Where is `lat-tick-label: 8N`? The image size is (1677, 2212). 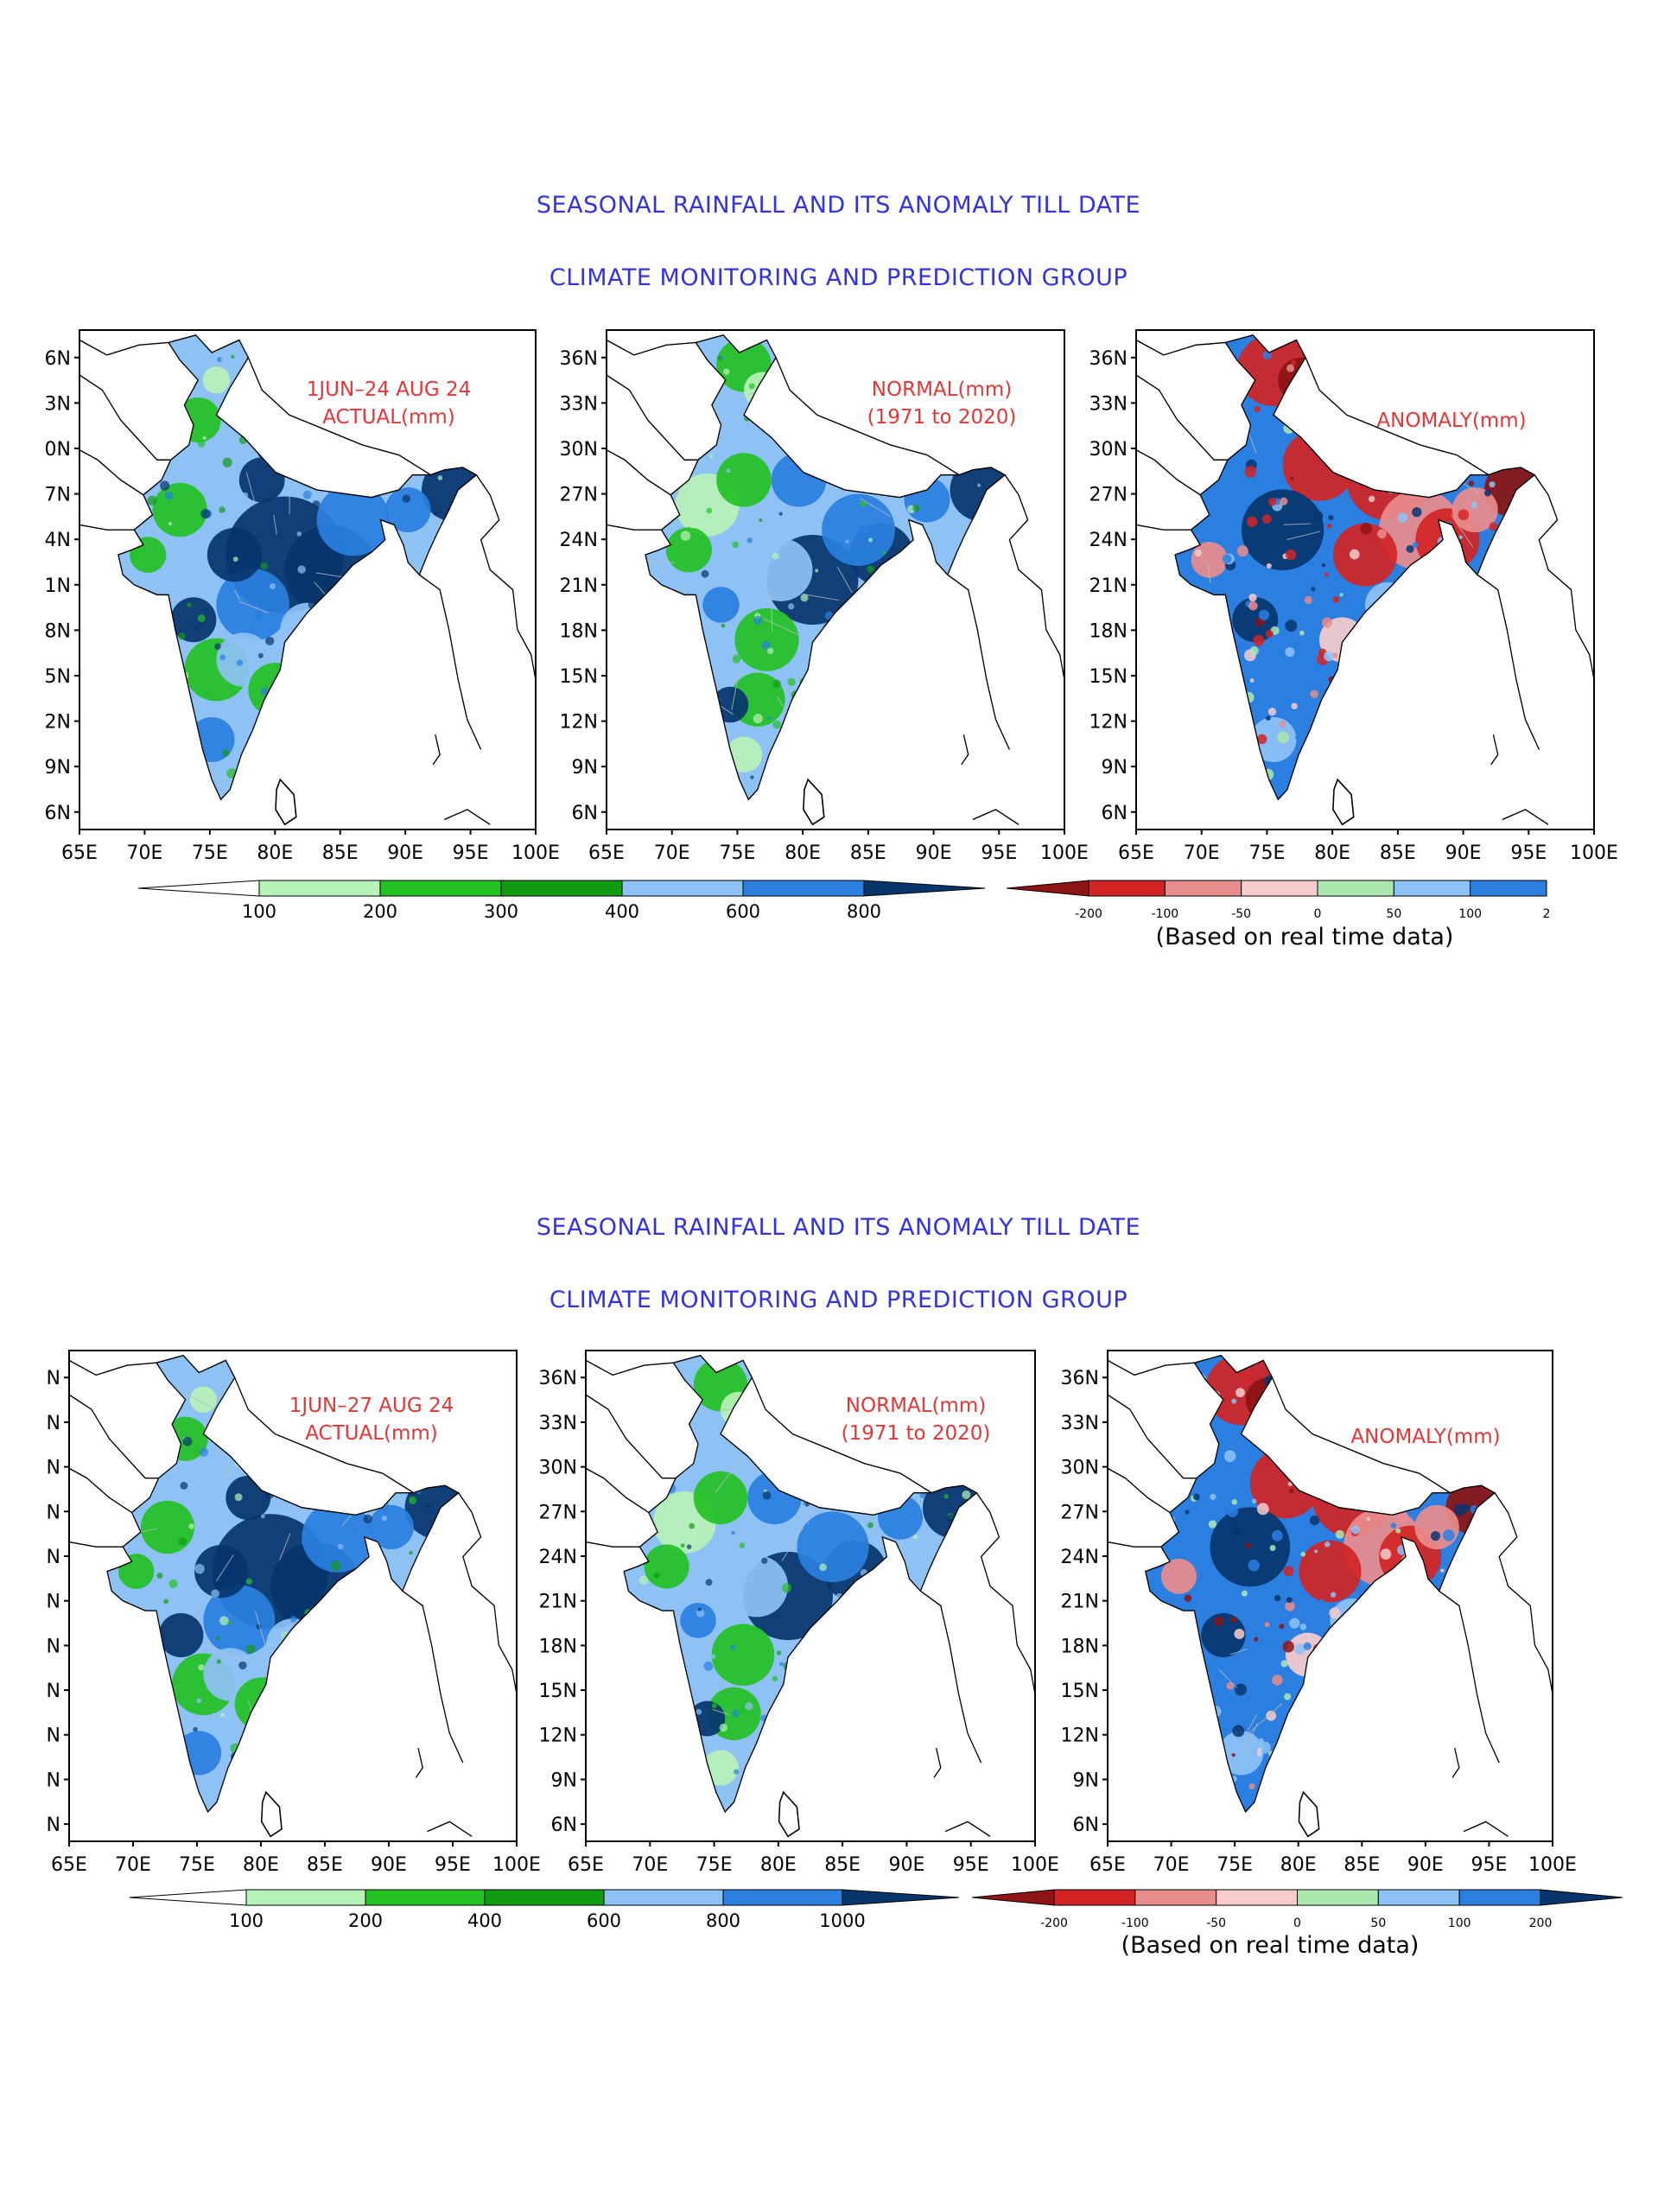
lat-tick-label: 8N is located at coordinates (58, 631).